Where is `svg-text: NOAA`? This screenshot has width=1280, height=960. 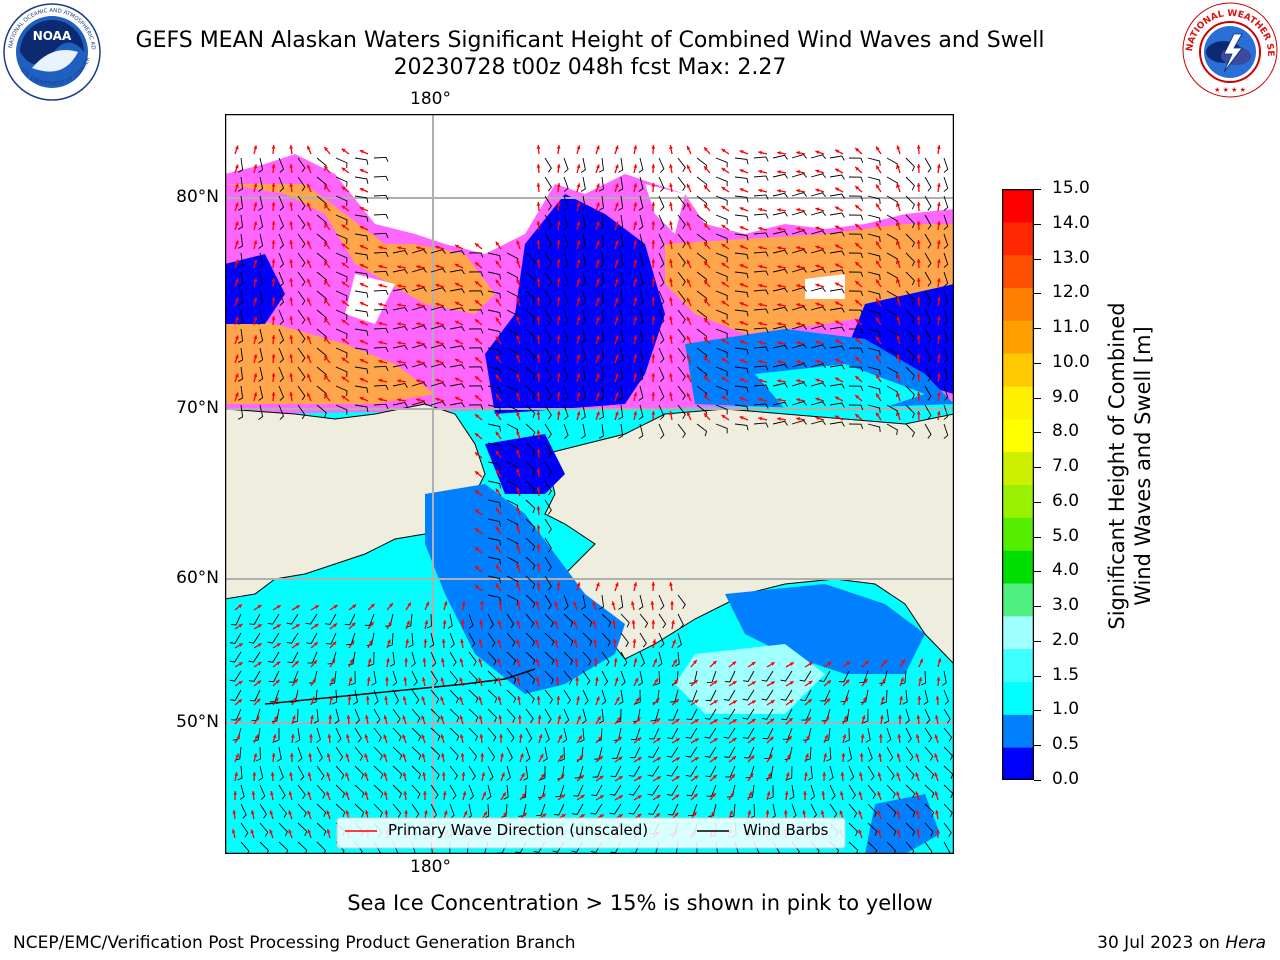
svg-text: NOAA is located at coordinates (52, 36).